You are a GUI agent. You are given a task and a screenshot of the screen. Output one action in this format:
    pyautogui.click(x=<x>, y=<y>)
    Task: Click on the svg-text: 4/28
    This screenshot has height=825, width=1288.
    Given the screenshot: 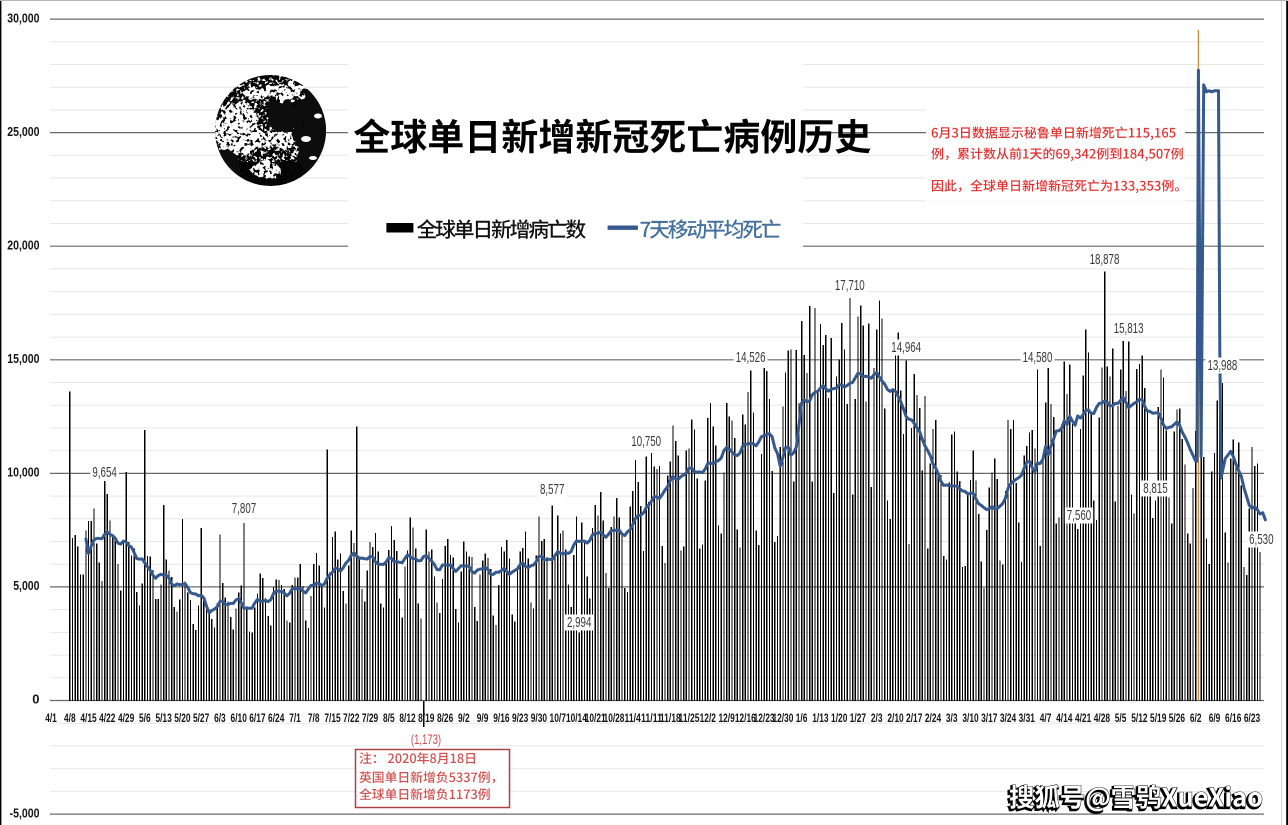 What is the action you would take?
    pyautogui.click(x=1102, y=718)
    